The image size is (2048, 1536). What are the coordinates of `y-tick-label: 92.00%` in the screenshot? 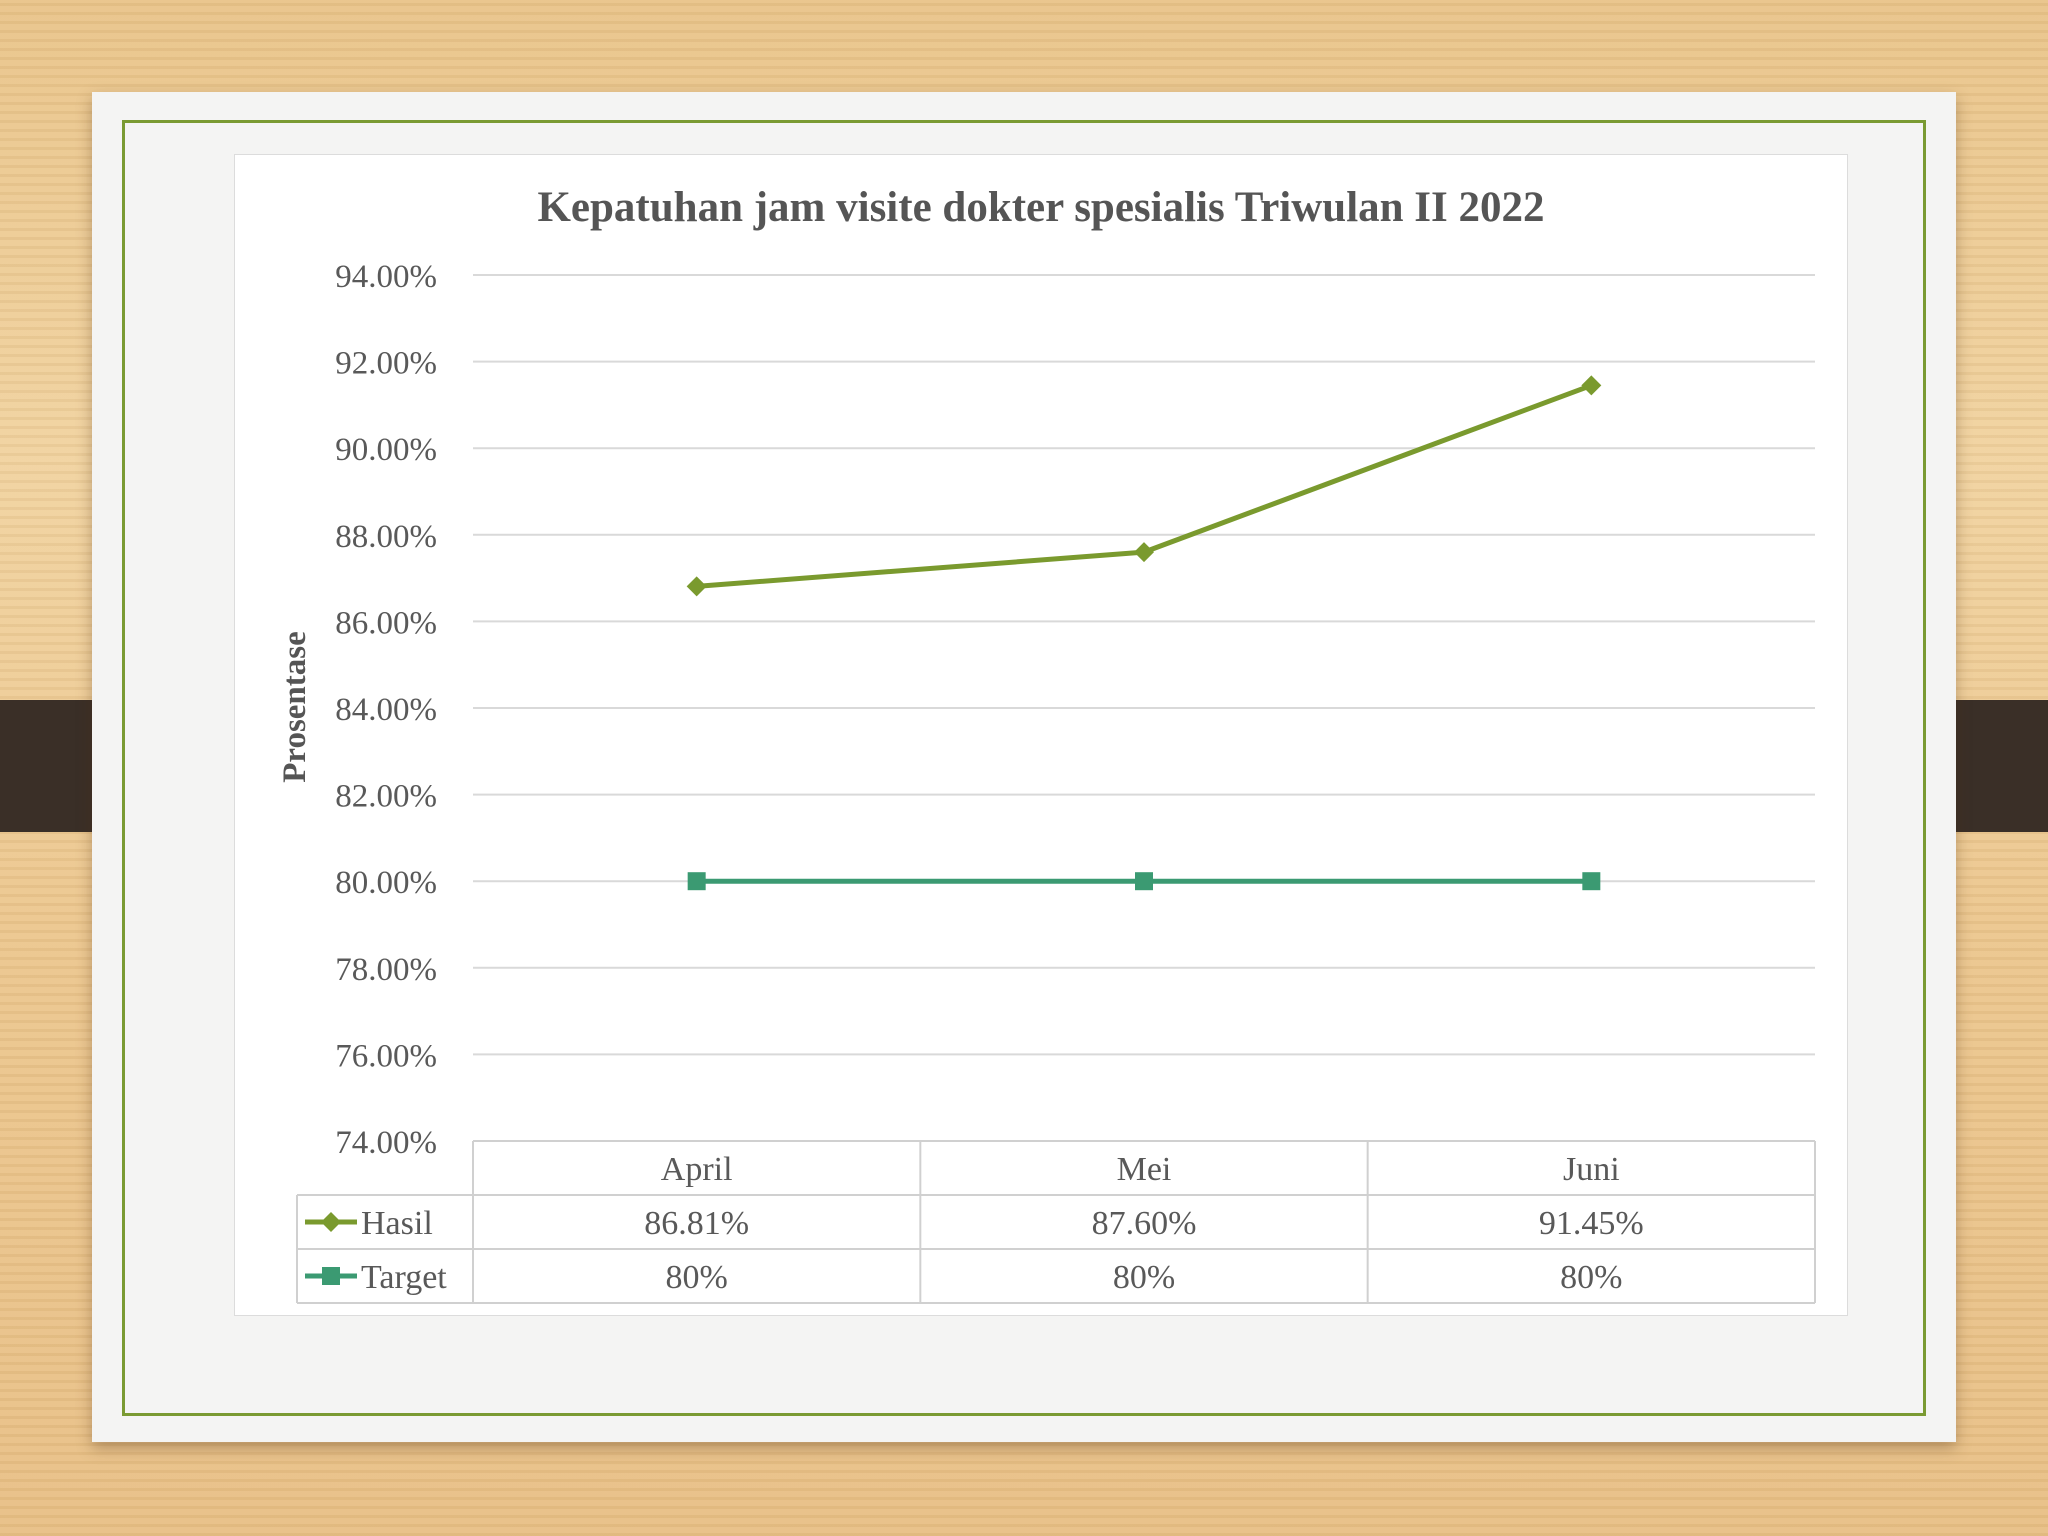 It's located at (386, 364).